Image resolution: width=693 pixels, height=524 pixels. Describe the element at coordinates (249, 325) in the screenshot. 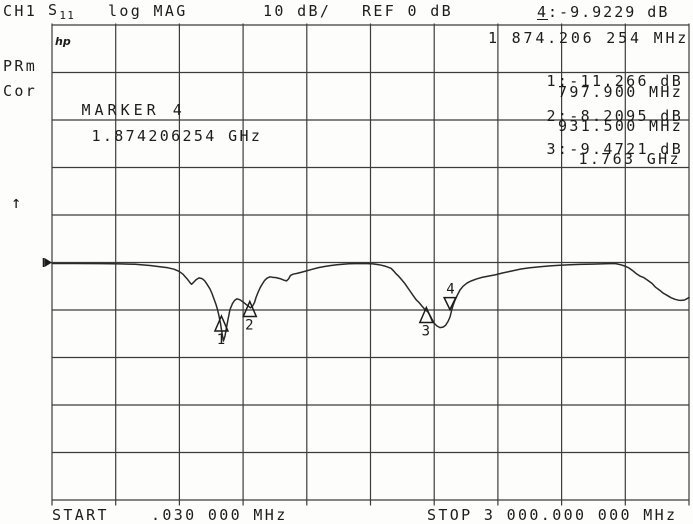

I see `svg-text: 2` at that location.